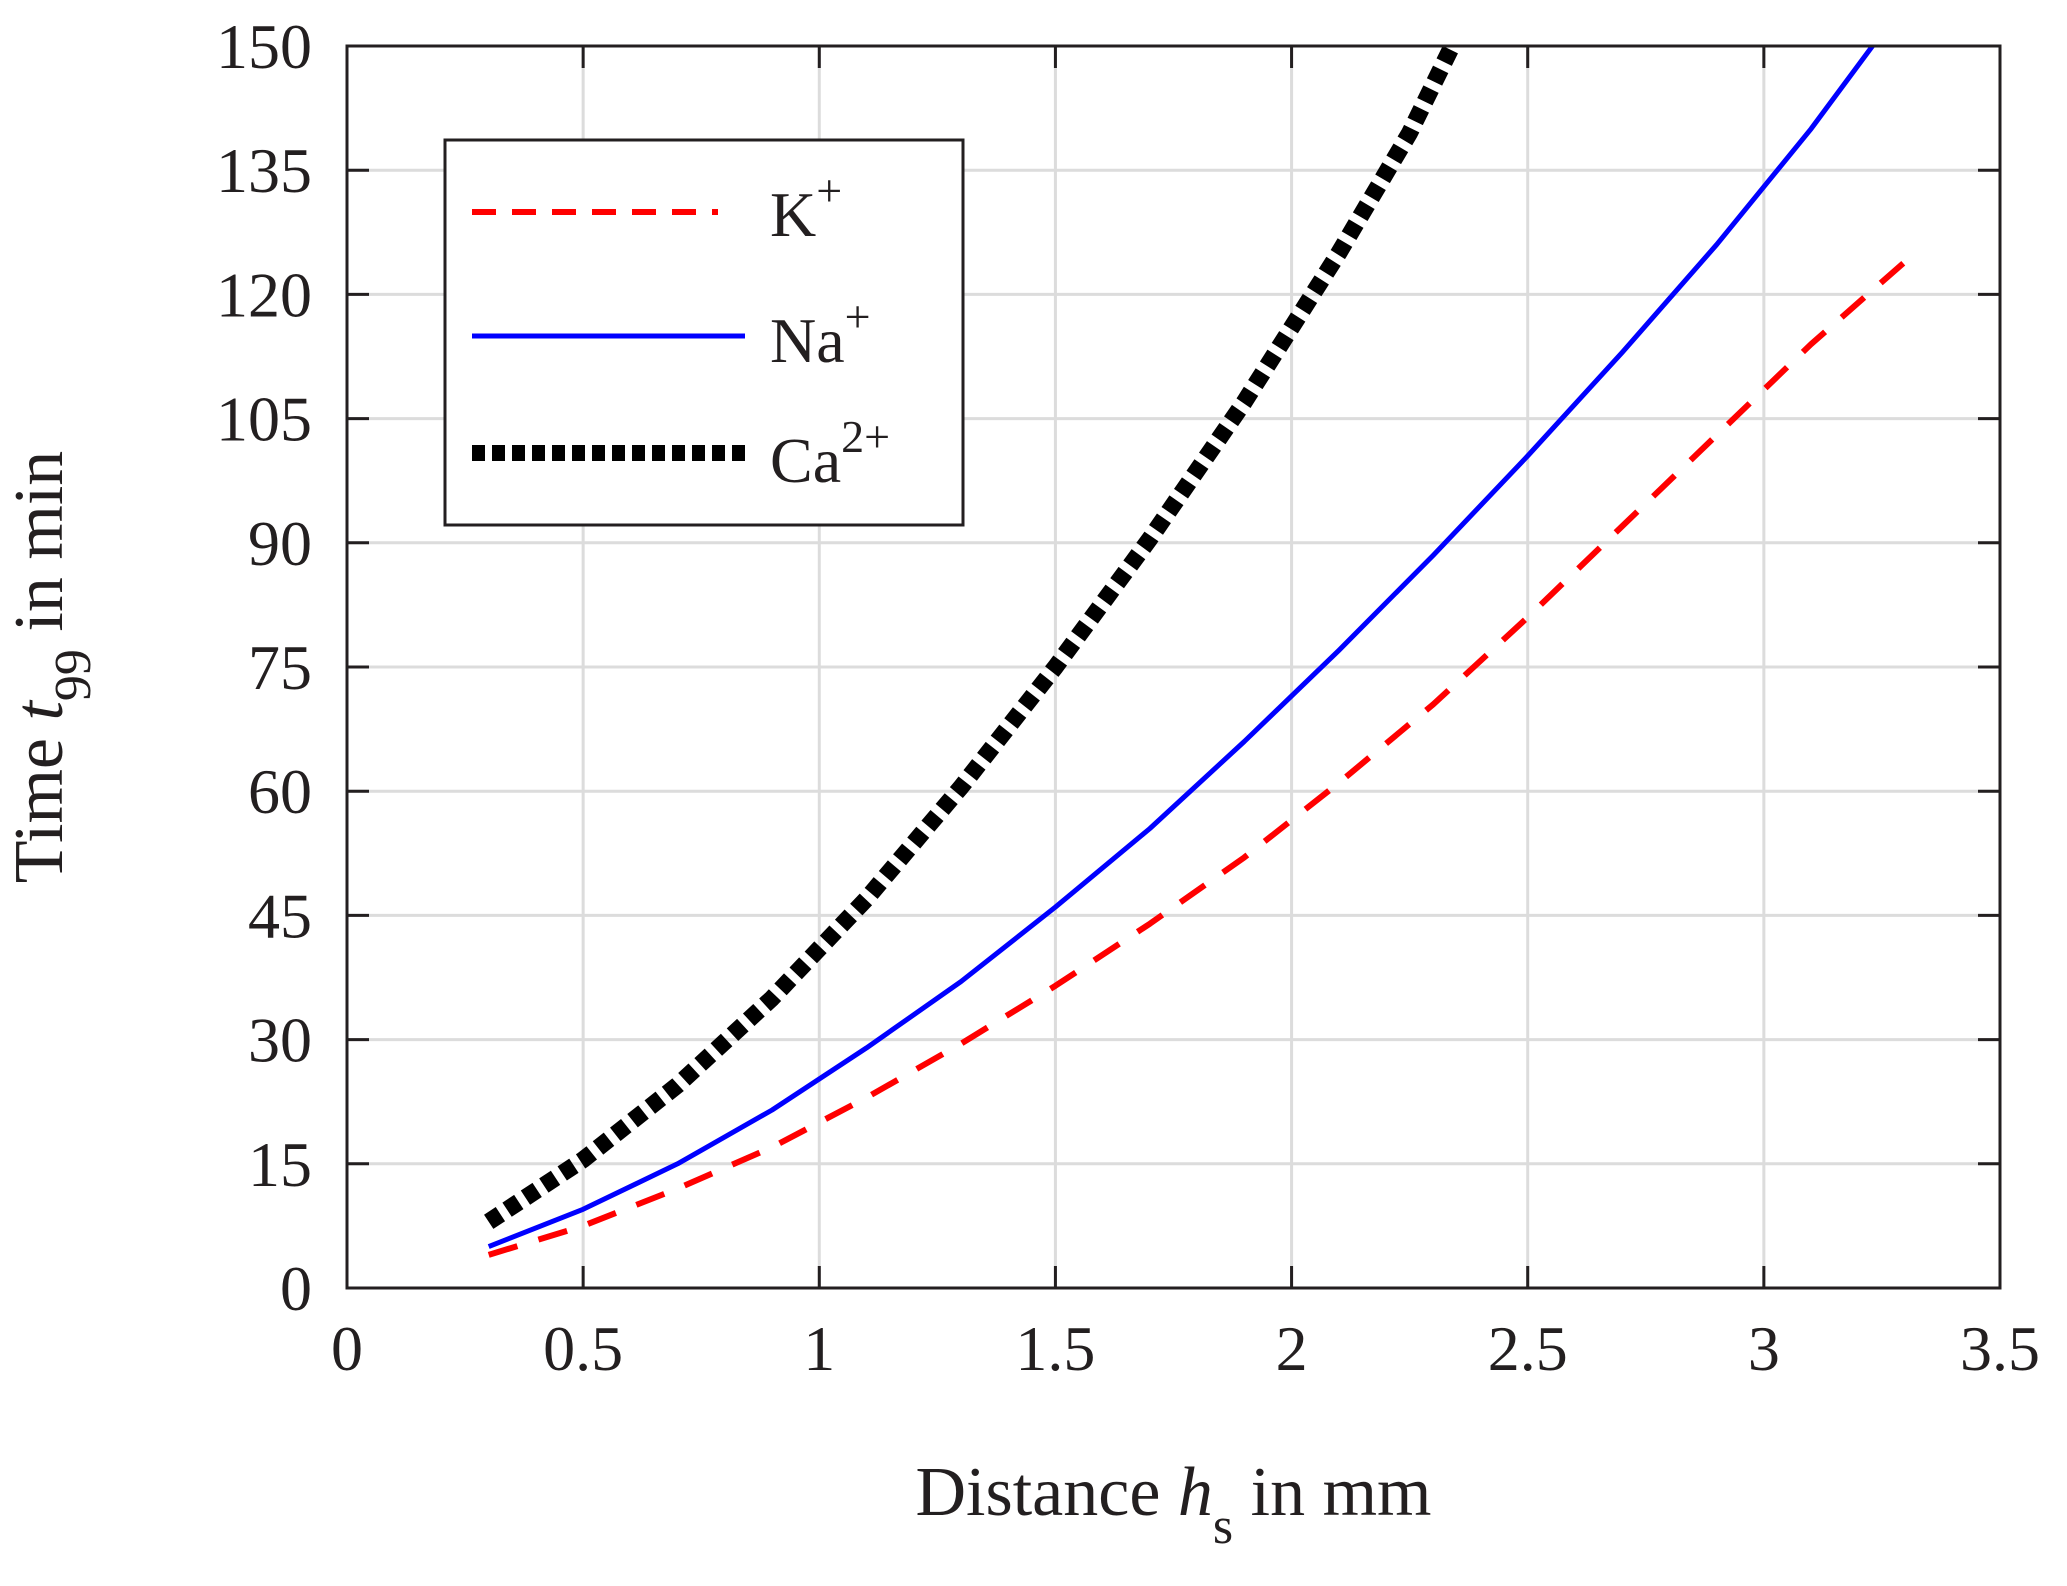 Image resolution: width=2067 pixels, height=1586 pixels. I want to click on x-axis-title: Distance hs in mm, so click(1173, 1504).